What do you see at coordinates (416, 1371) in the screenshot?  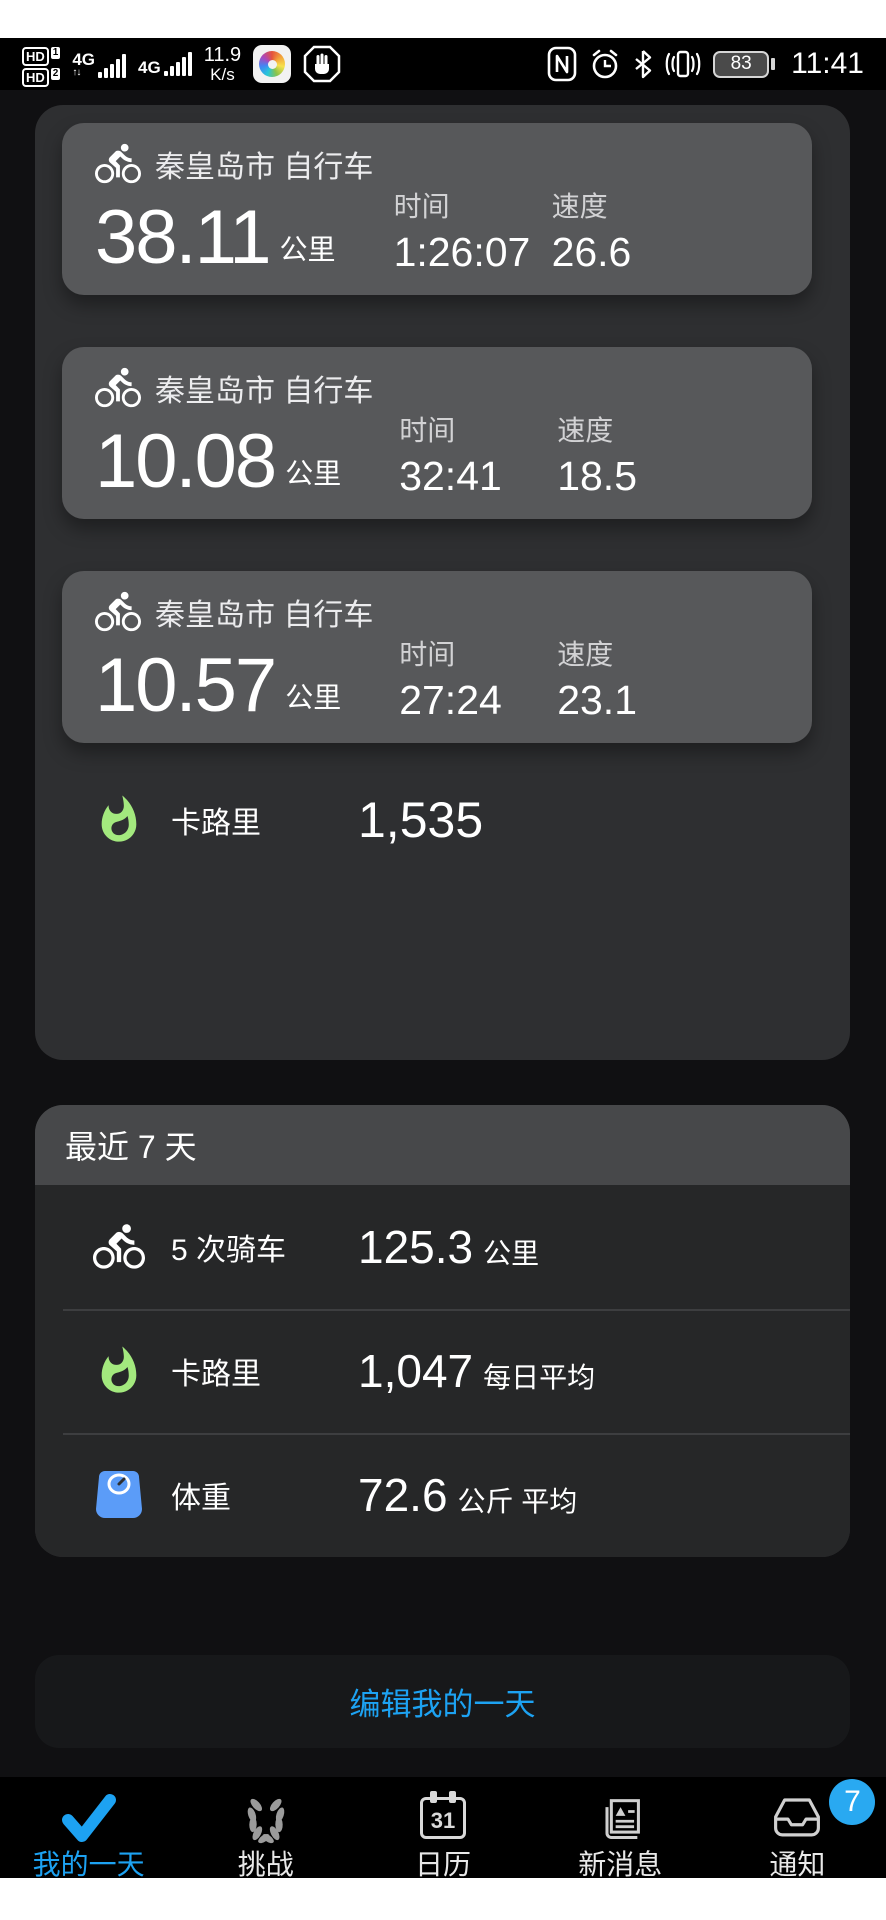 I see `calories-value: 1,047` at bounding box center [416, 1371].